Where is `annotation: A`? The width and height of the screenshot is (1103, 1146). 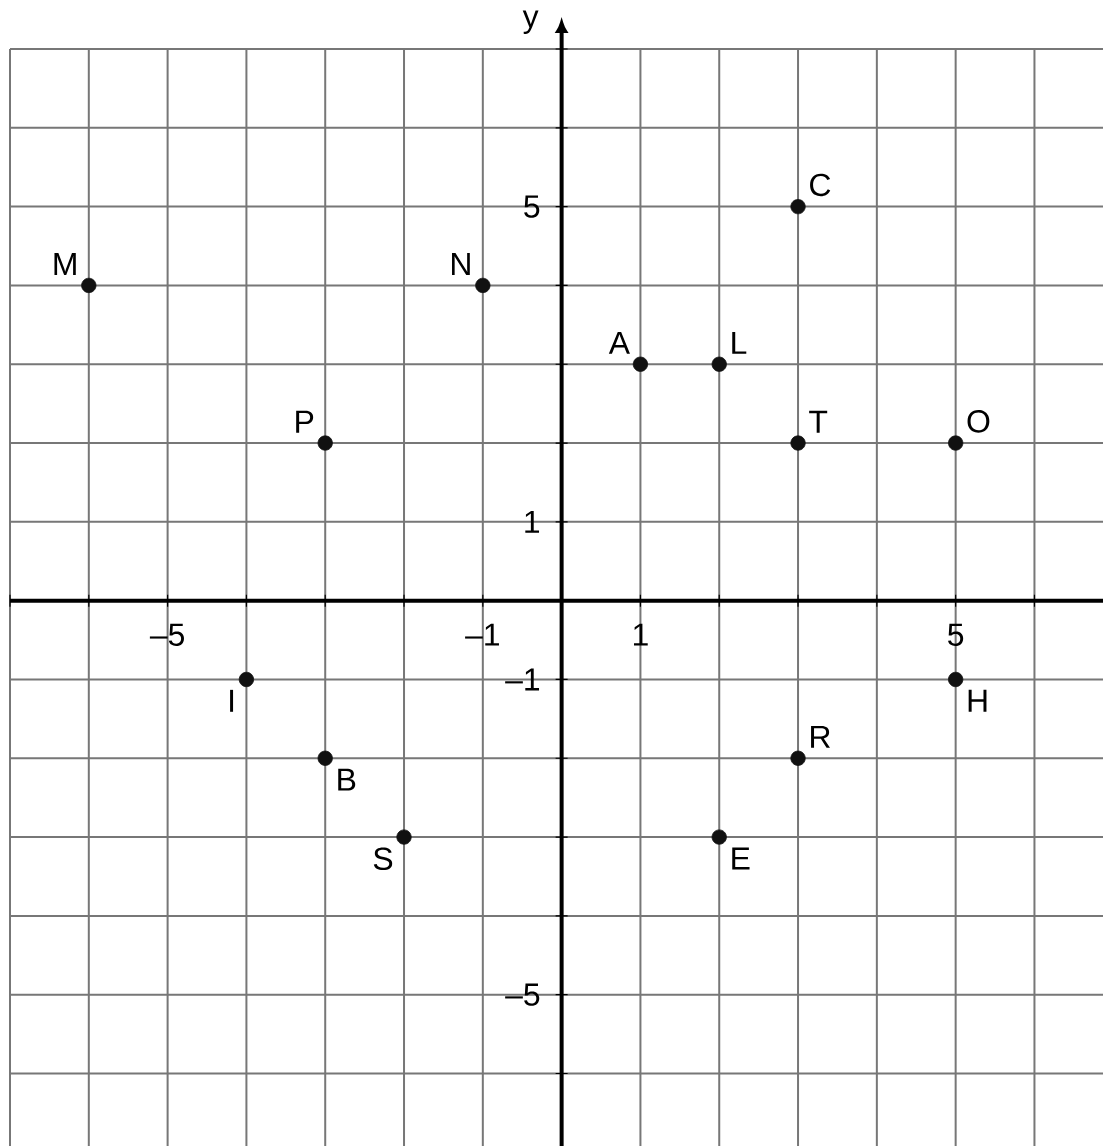
annotation: A is located at coordinates (619, 342).